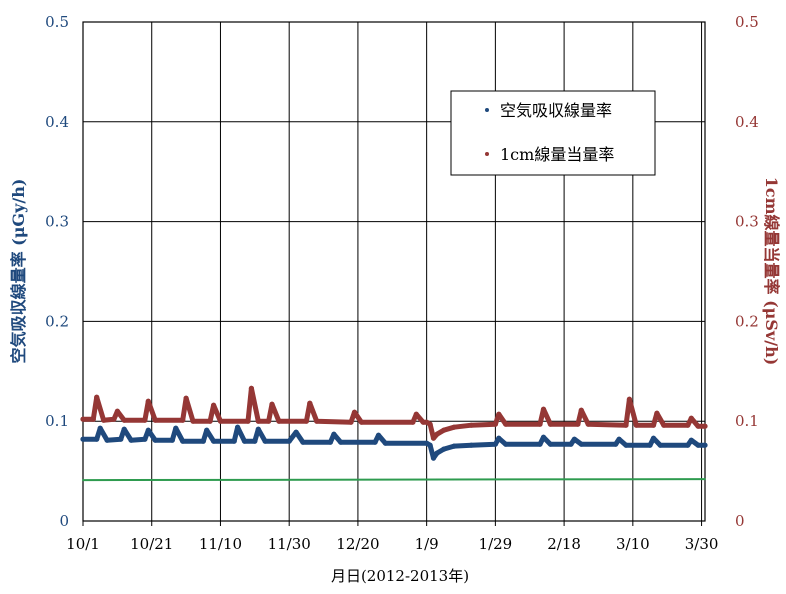 The width and height of the screenshot is (786, 594). Describe the element at coordinates (747, 122) in the screenshot. I see `y-tick-label-right: 0.4` at that location.